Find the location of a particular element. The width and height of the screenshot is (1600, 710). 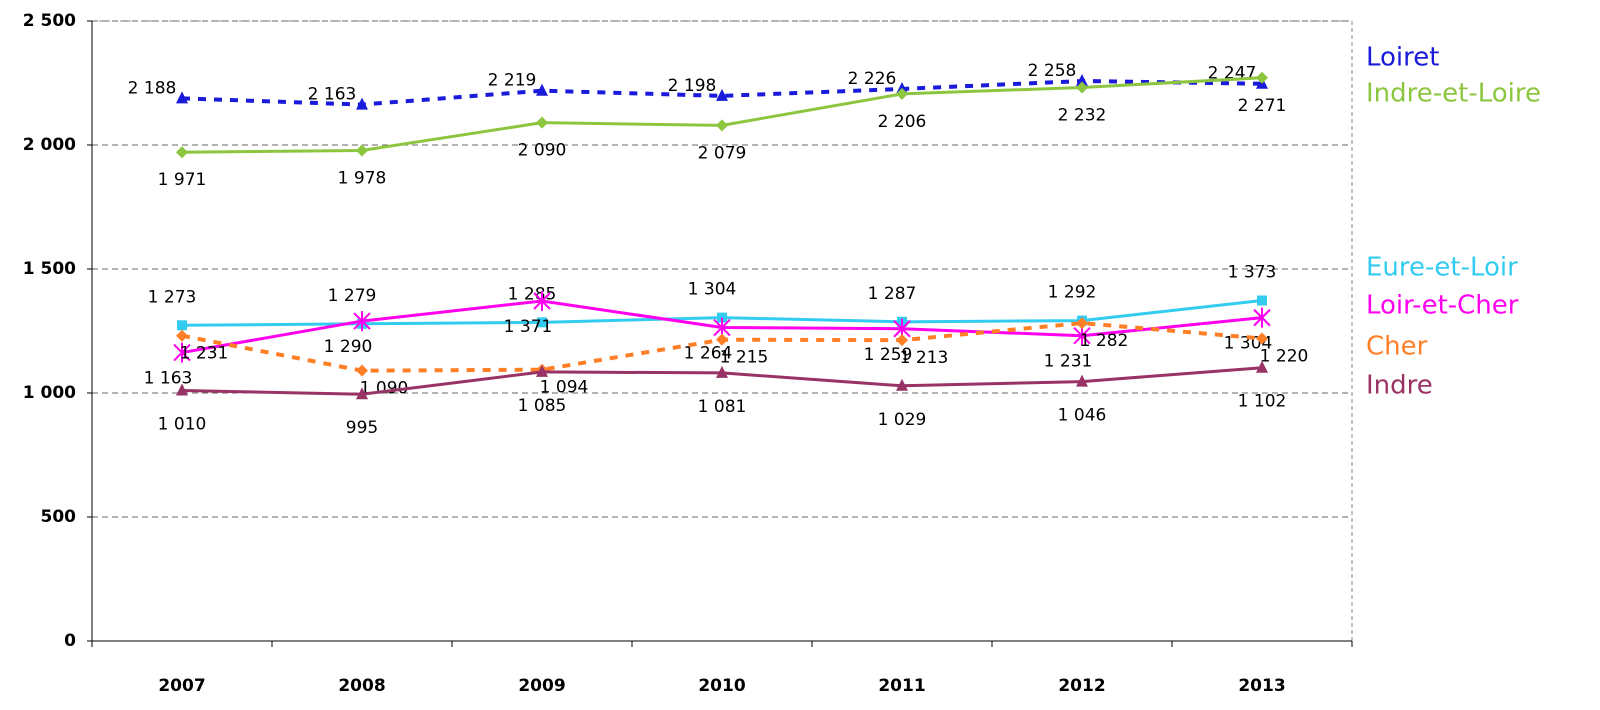

x-tick-label: 2012 is located at coordinates (1081, 686).